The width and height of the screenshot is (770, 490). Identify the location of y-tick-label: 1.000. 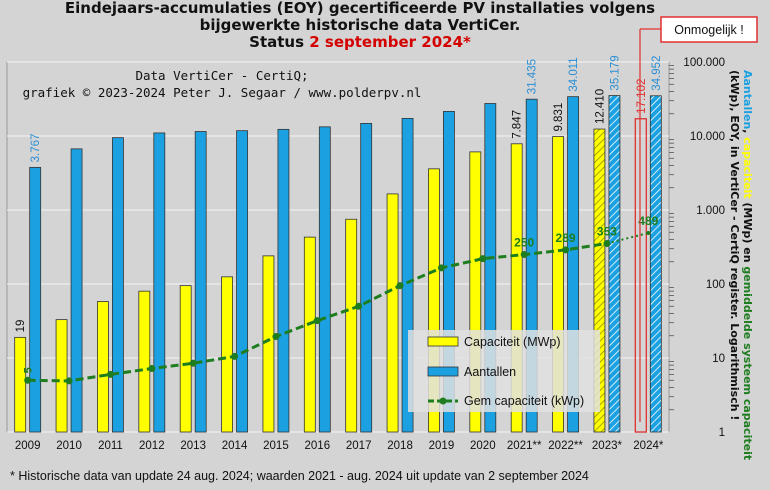
(710, 211).